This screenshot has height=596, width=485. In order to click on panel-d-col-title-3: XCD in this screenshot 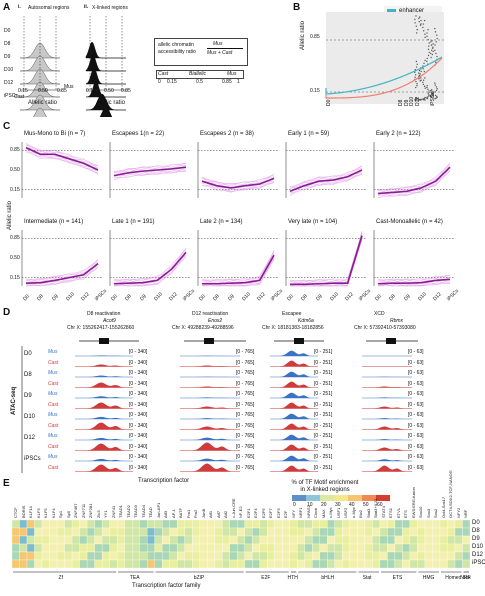, I will do `click(379, 314)`.